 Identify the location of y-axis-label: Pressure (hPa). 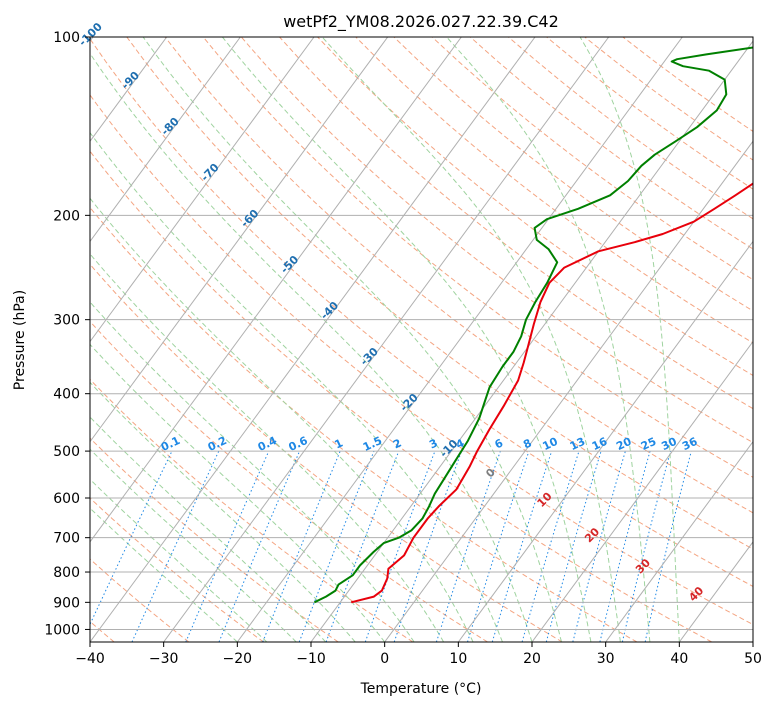
(20, 340).